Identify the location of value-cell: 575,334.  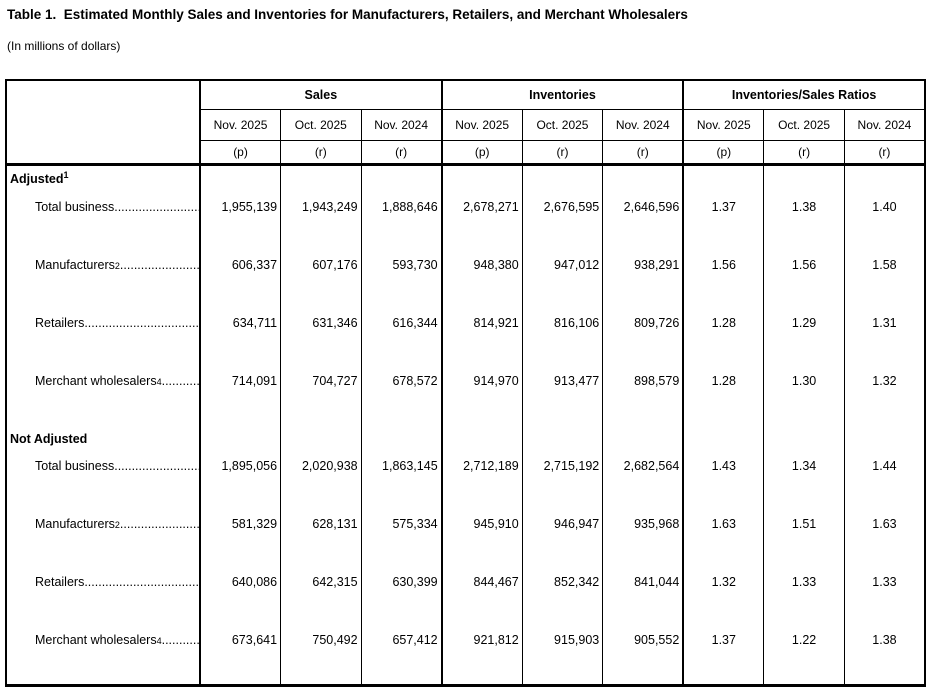
(401, 540).